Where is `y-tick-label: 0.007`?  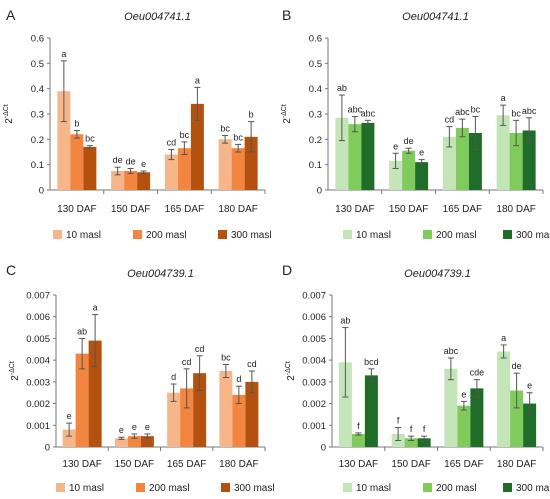
y-tick-label: 0.007 is located at coordinates (314, 296).